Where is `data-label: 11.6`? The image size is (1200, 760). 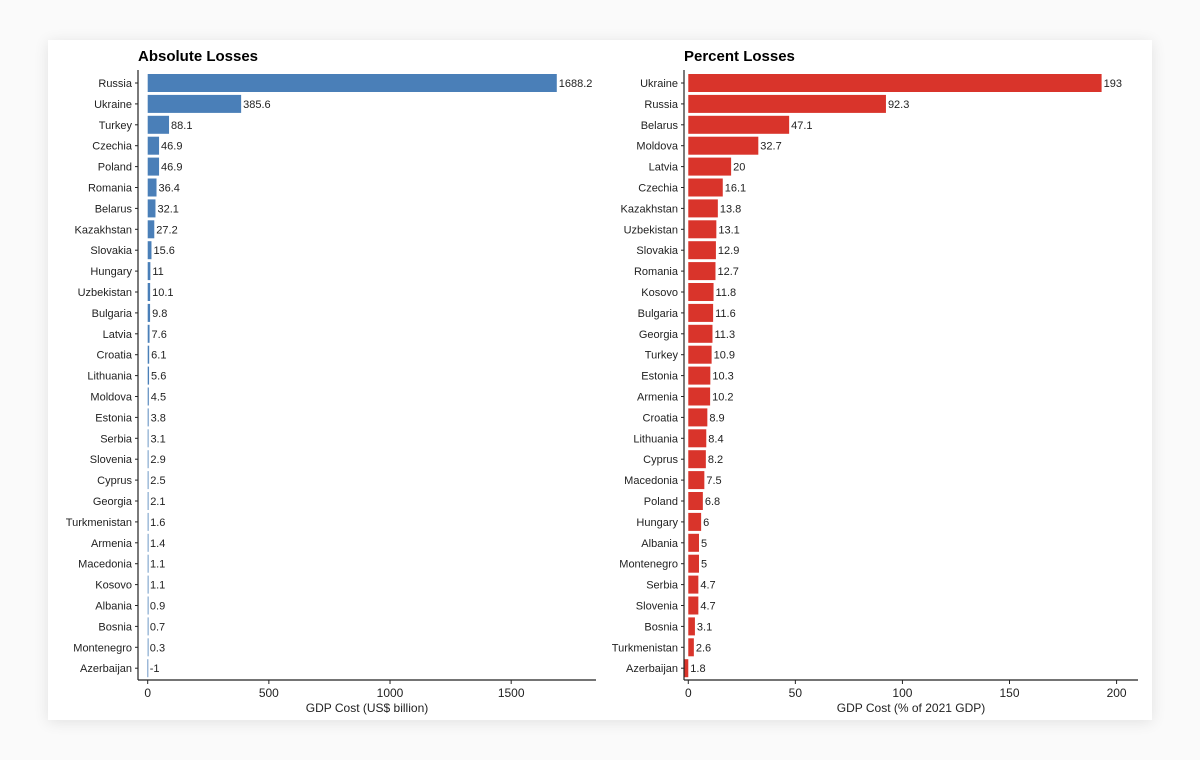 data-label: 11.6 is located at coordinates (725, 314).